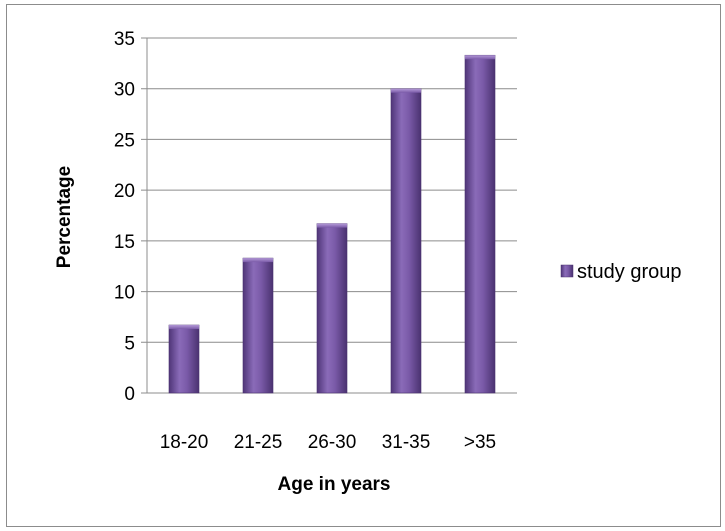  I want to click on y-tick-label: 35, so click(124, 39).